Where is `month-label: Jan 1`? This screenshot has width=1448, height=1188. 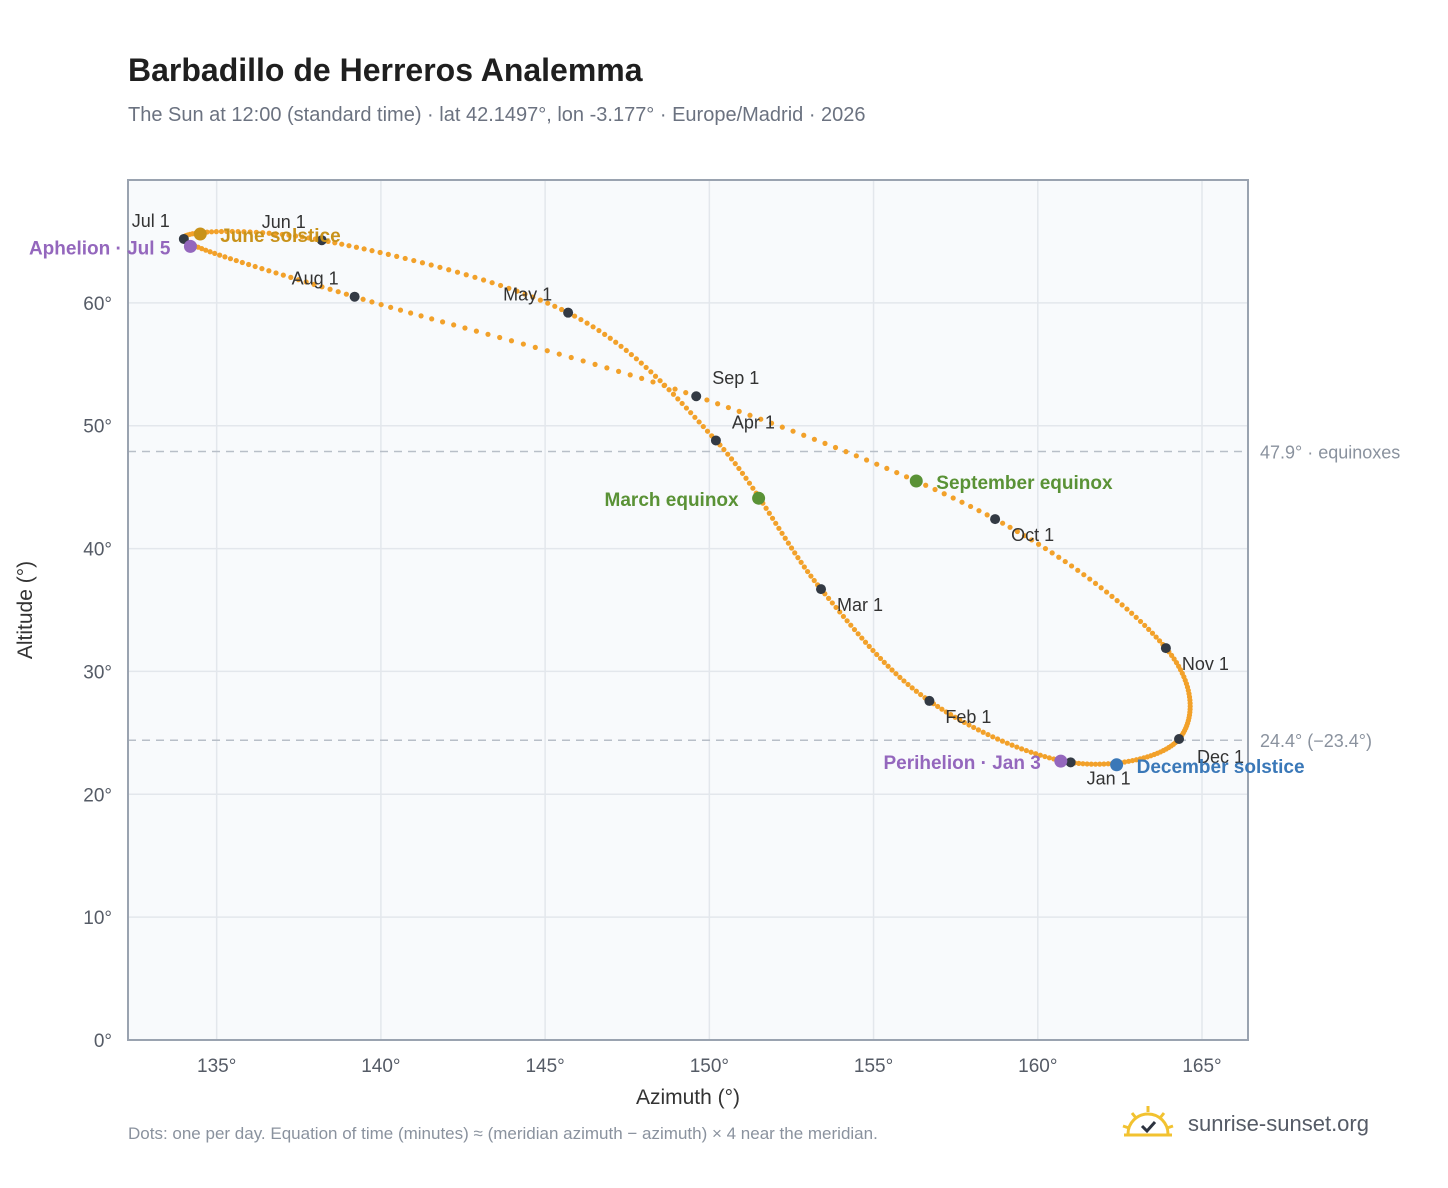
month-label: Jan 1 is located at coordinates (1109, 778).